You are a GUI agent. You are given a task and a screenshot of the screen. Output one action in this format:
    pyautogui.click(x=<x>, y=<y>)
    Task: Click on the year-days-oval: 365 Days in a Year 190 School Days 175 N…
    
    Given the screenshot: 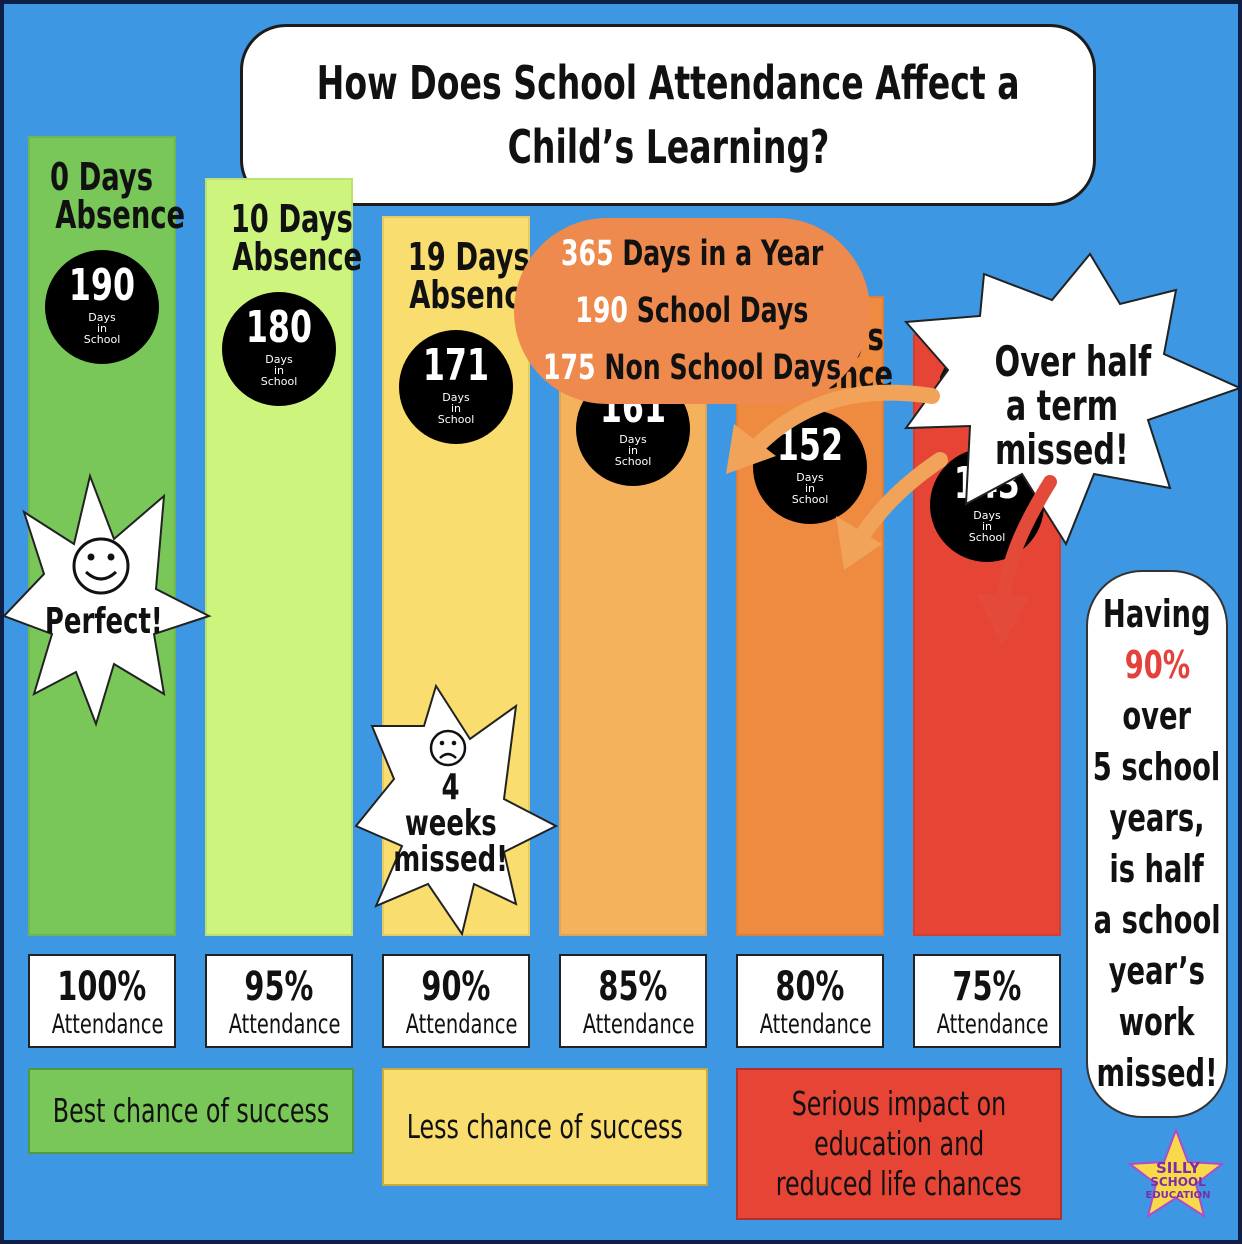 What is the action you would take?
    pyautogui.click(x=692, y=311)
    